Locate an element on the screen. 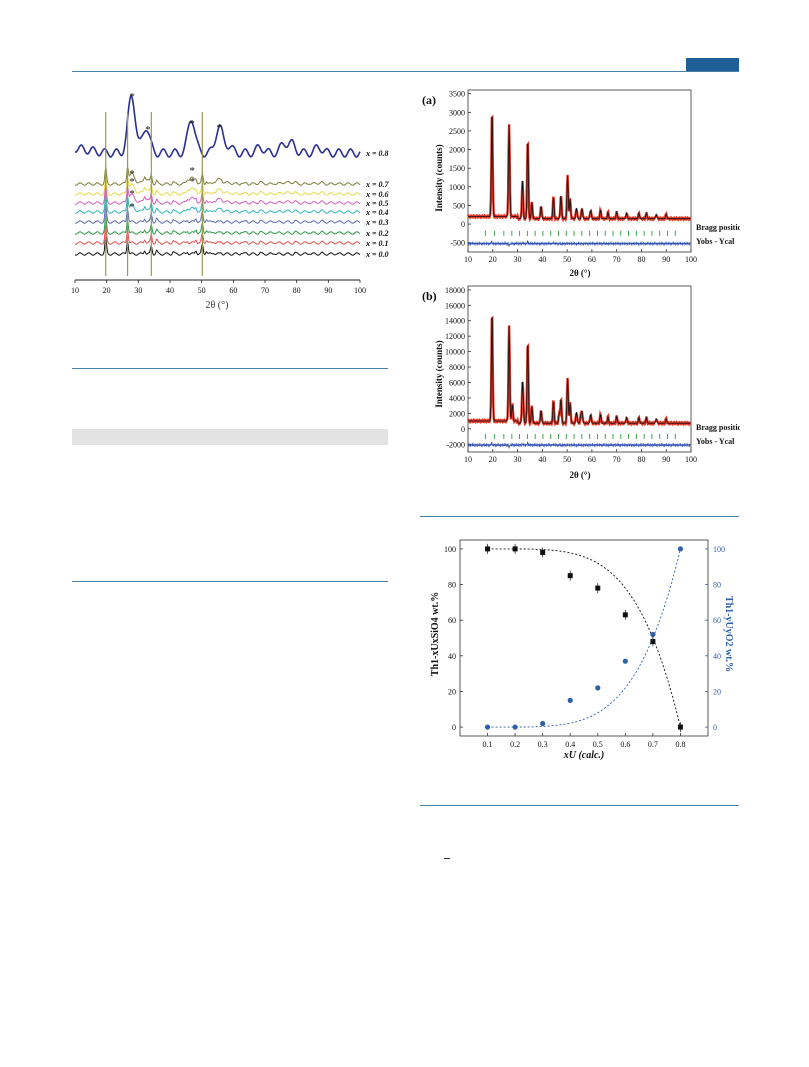 Image resolution: width=809 pixels, height=1067 pixels. series-label: x = 0.3 is located at coordinates (377, 222).